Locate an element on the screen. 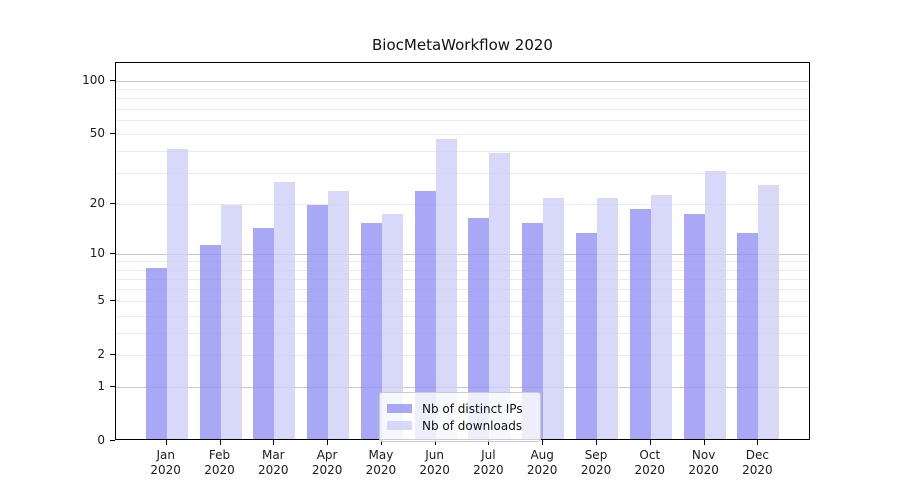 The image size is (900, 500). xtick-mark-sep is located at coordinates (596, 442).